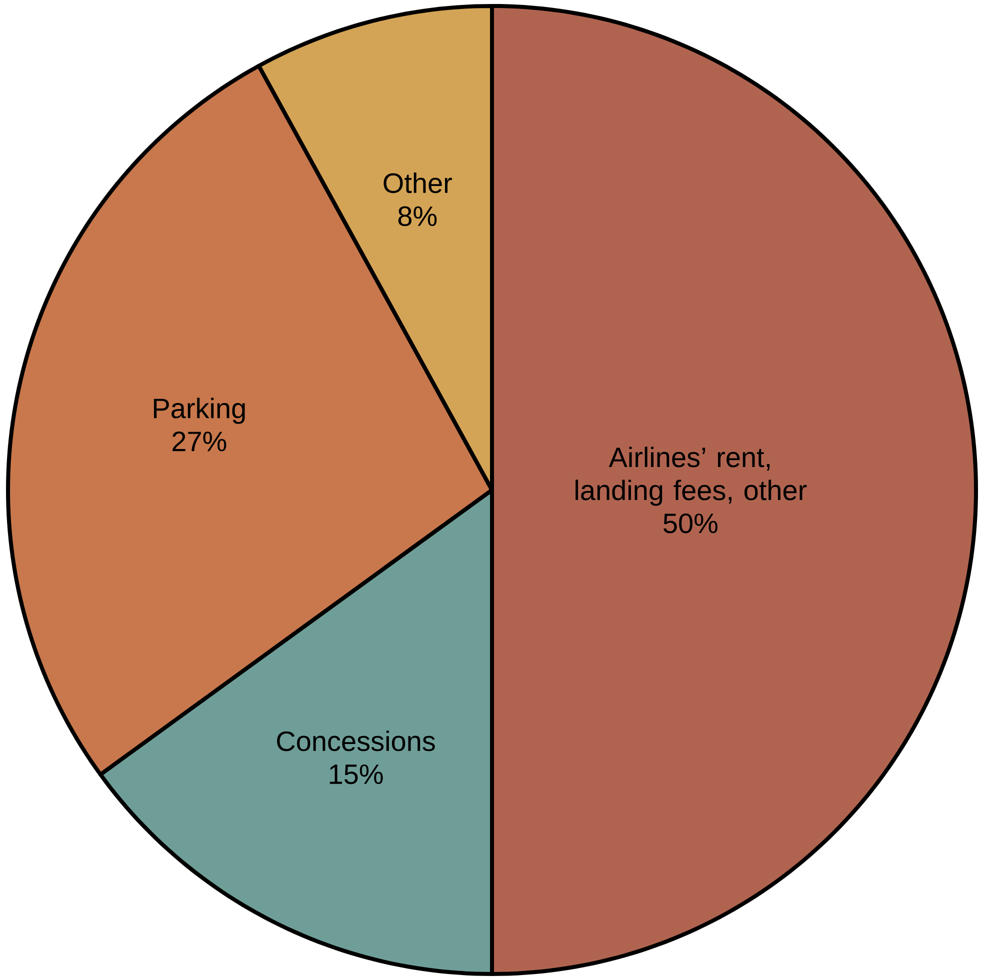  Describe the element at coordinates (356, 741) in the screenshot. I see `slice-label: Concessions` at that location.